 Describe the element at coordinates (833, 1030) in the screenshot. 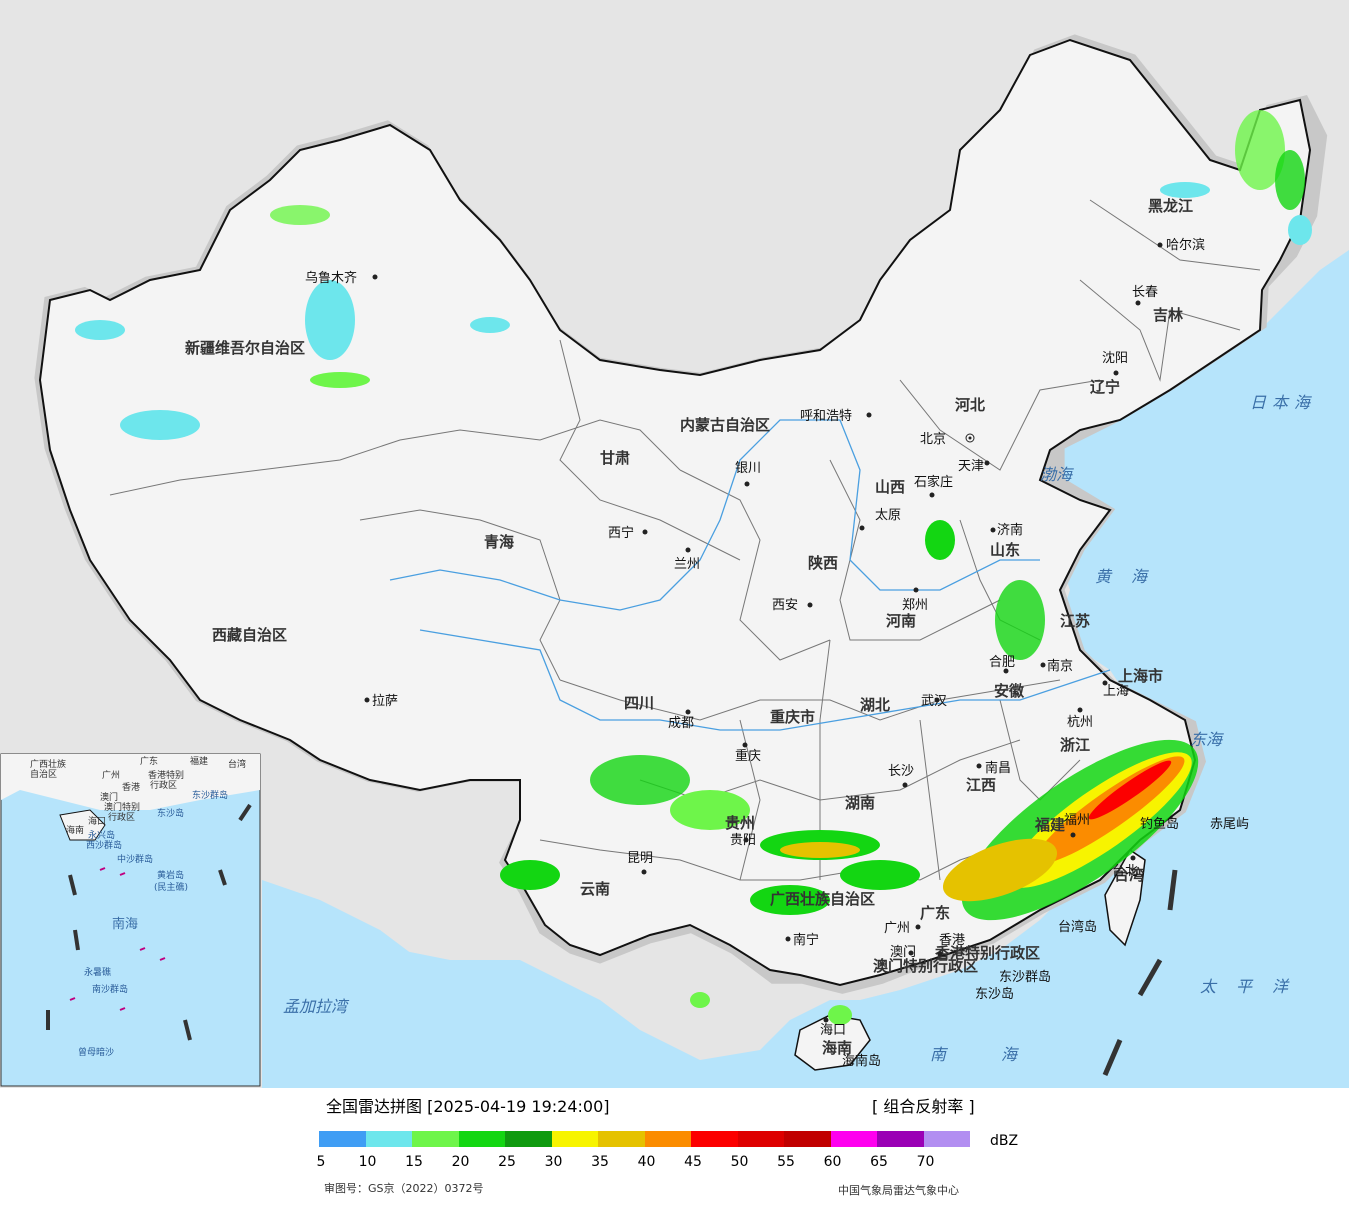

I see `city-label: 海口` at that location.